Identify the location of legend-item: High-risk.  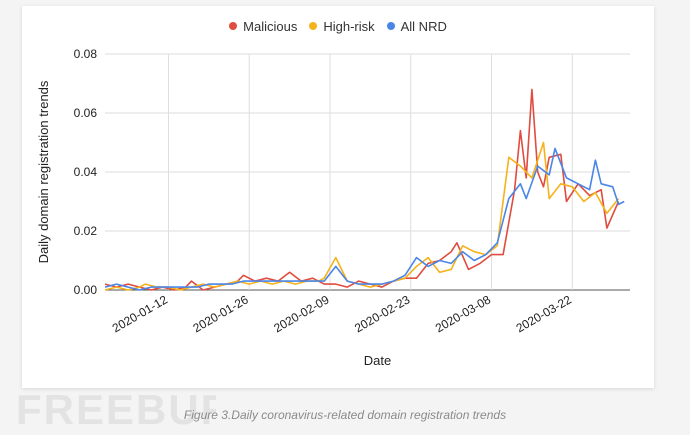
(342, 26).